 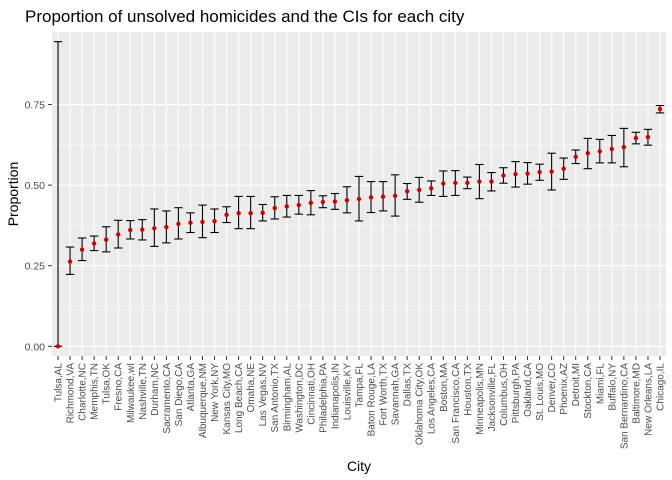 What do you see at coordinates (35, 347) in the screenshot?
I see `y-tick-label: 0.00` at bounding box center [35, 347].